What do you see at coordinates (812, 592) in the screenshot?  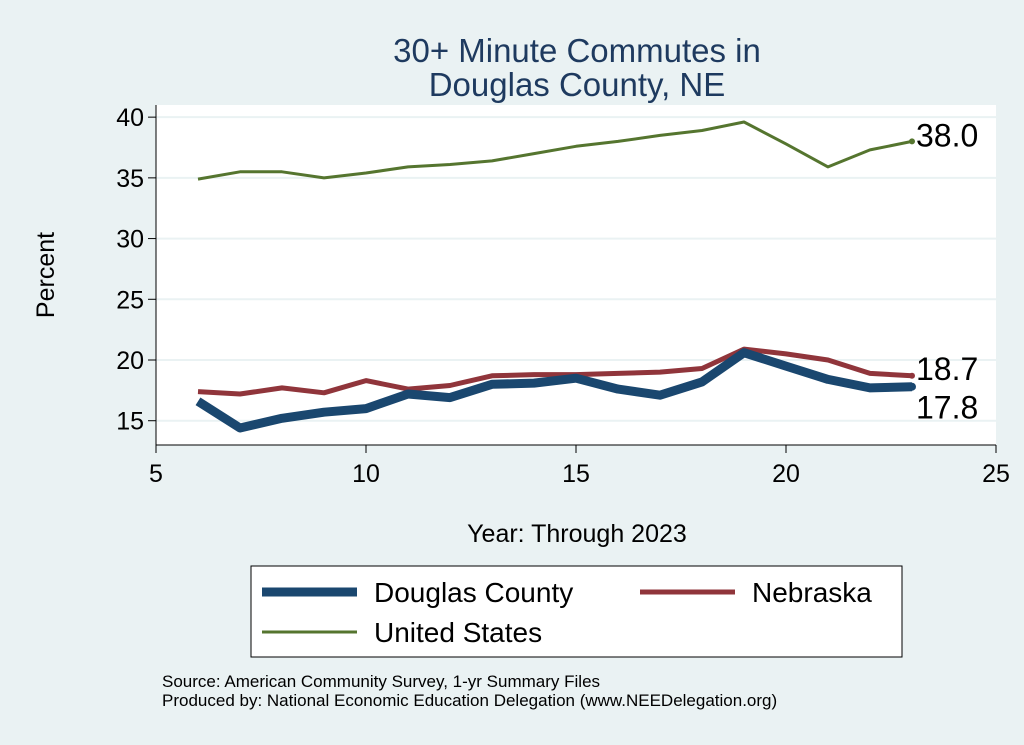 I see `legend-label: Nebraska` at bounding box center [812, 592].